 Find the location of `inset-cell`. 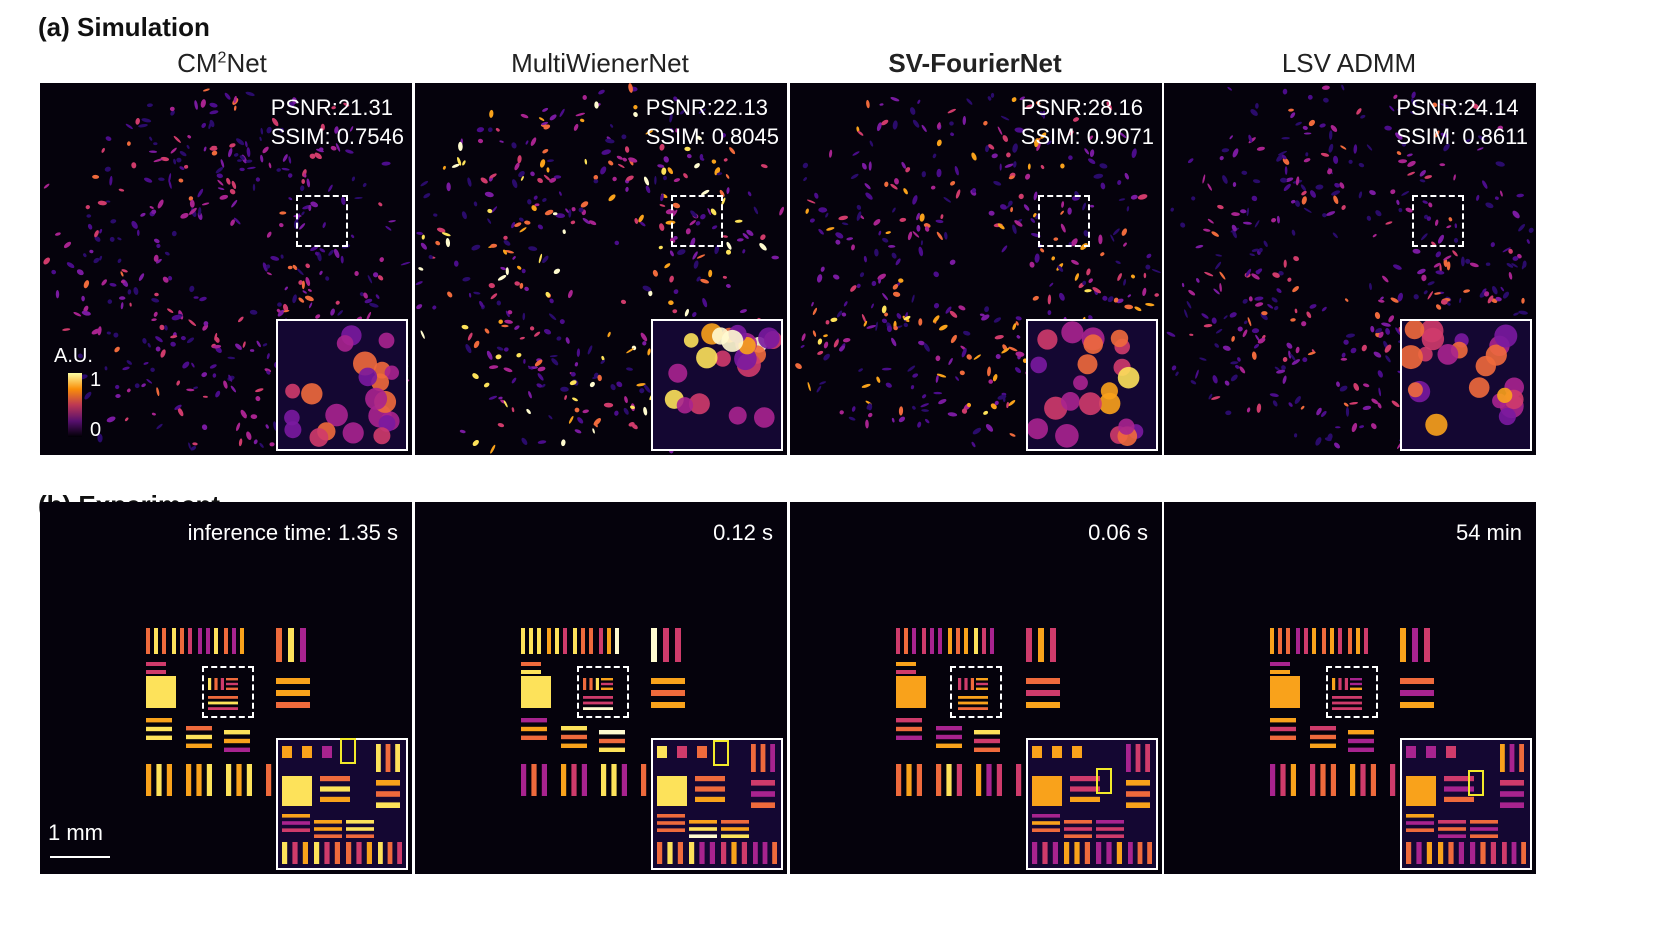

inset-cell is located at coordinates (707, 358).